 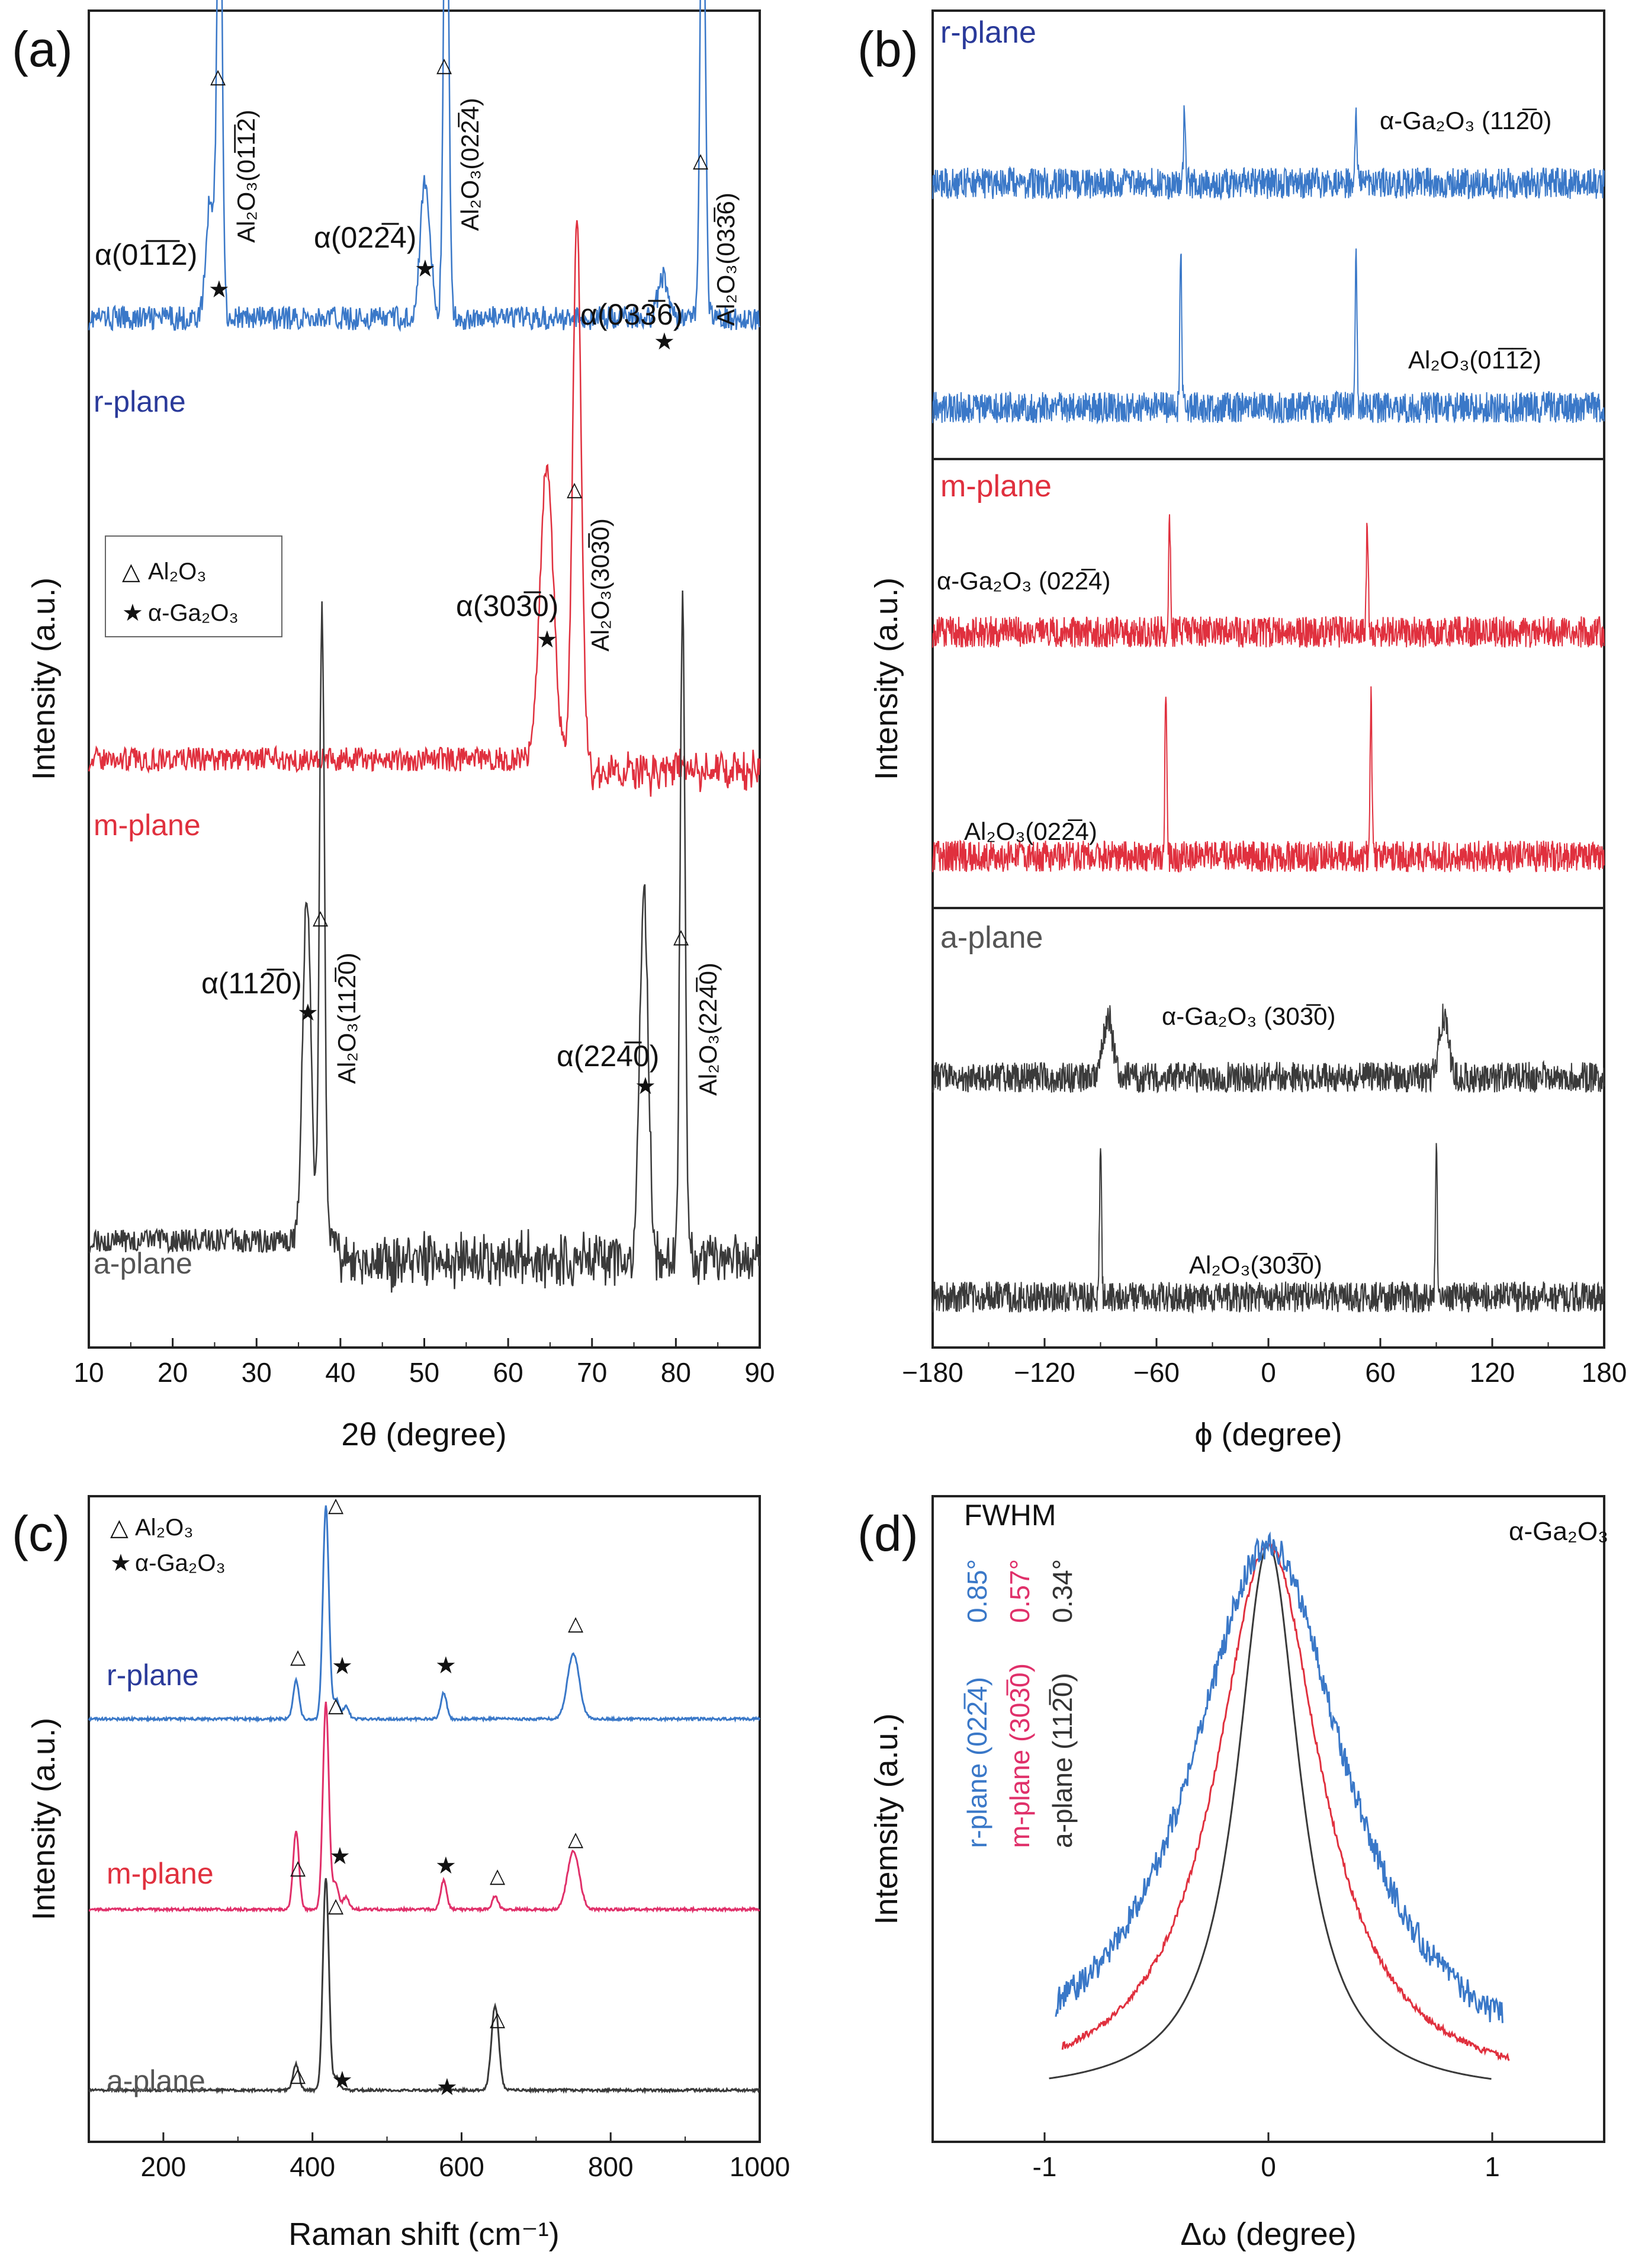 What do you see at coordinates (631, 314) in the screenshot?
I see `peak-label: α(033̅6)` at bounding box center [631, 314].